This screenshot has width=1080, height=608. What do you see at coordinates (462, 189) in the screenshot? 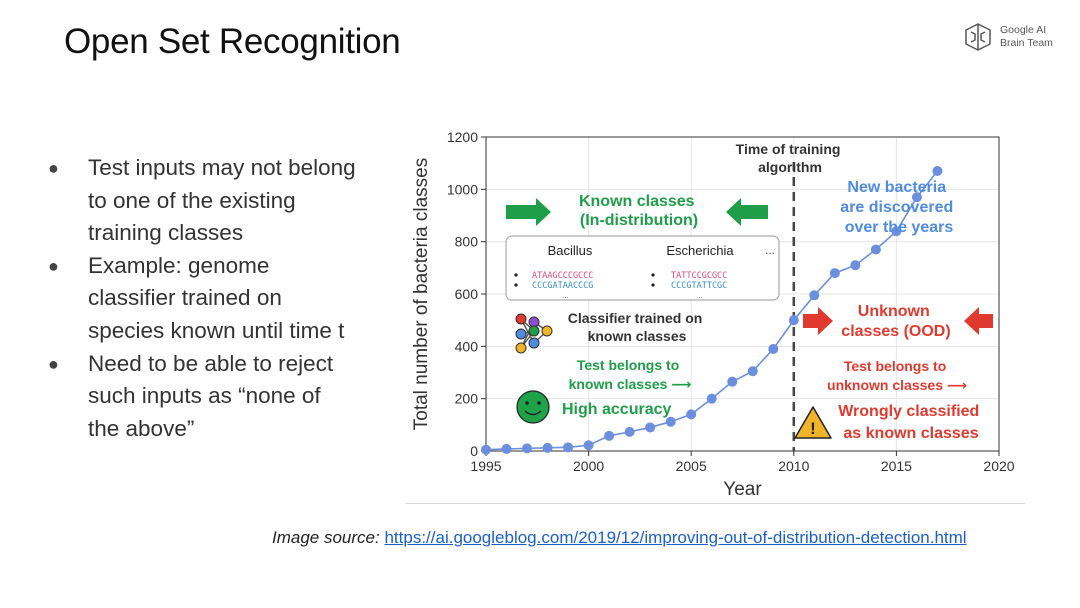
I see `y-tick-label: 1000` at bounding box center [462, 189].